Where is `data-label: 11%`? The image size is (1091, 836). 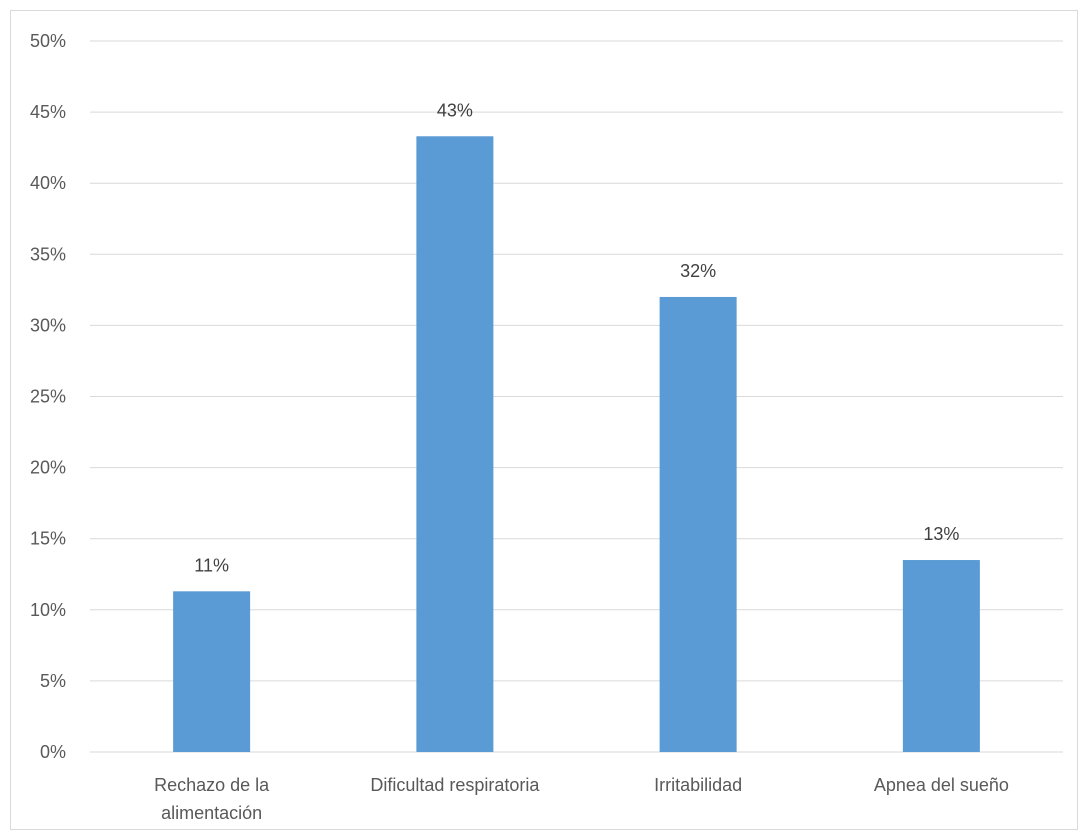 data-label: 11% is located at coordinates (211, 565).